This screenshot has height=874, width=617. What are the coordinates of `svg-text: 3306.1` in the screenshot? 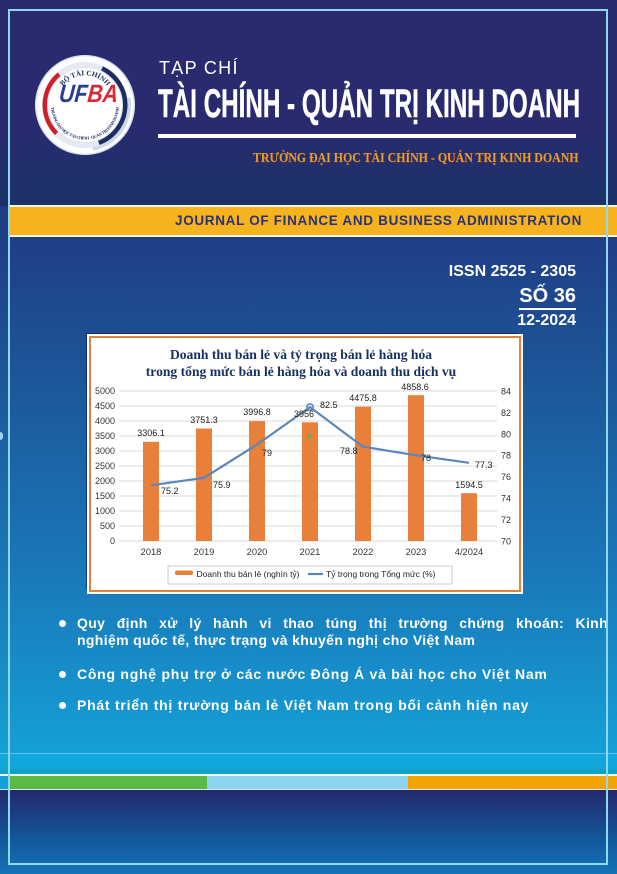 It's located at (151, 433).